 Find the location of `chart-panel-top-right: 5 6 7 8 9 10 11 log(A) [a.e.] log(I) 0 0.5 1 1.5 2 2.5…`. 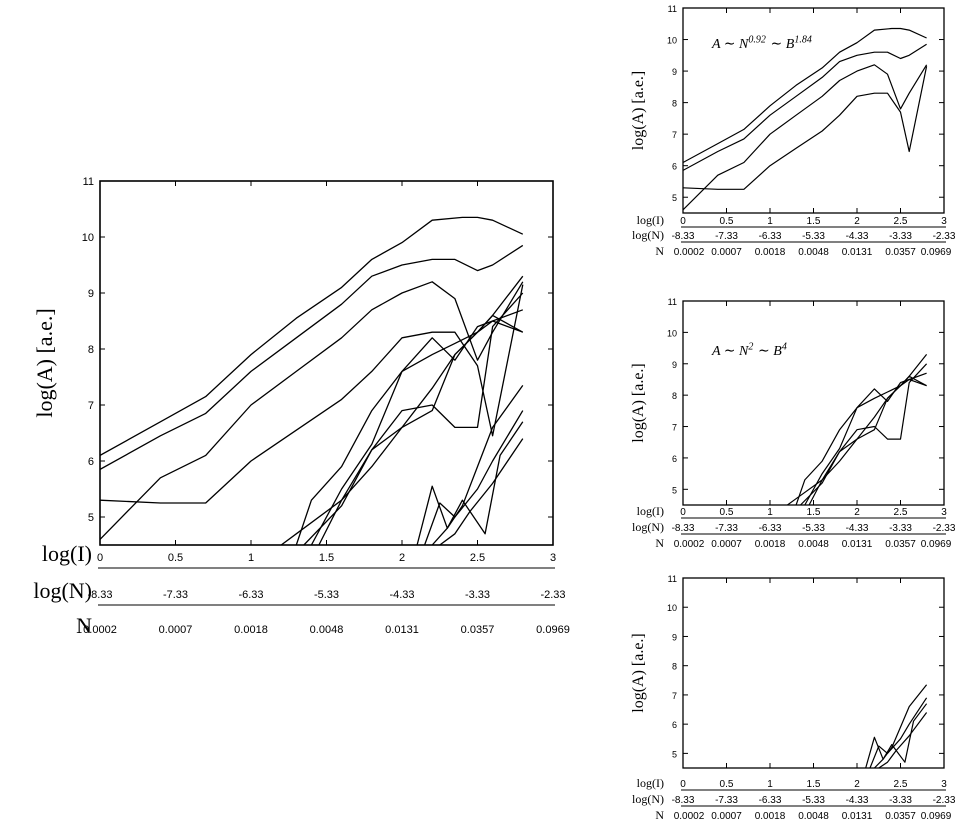

chart-panel-top-right: 5 6 7 8 9 10 11 log(A) [a.e.] log(I) 0 0.5 1 1.5 2 2.5… is located at coordinates (793, 131).